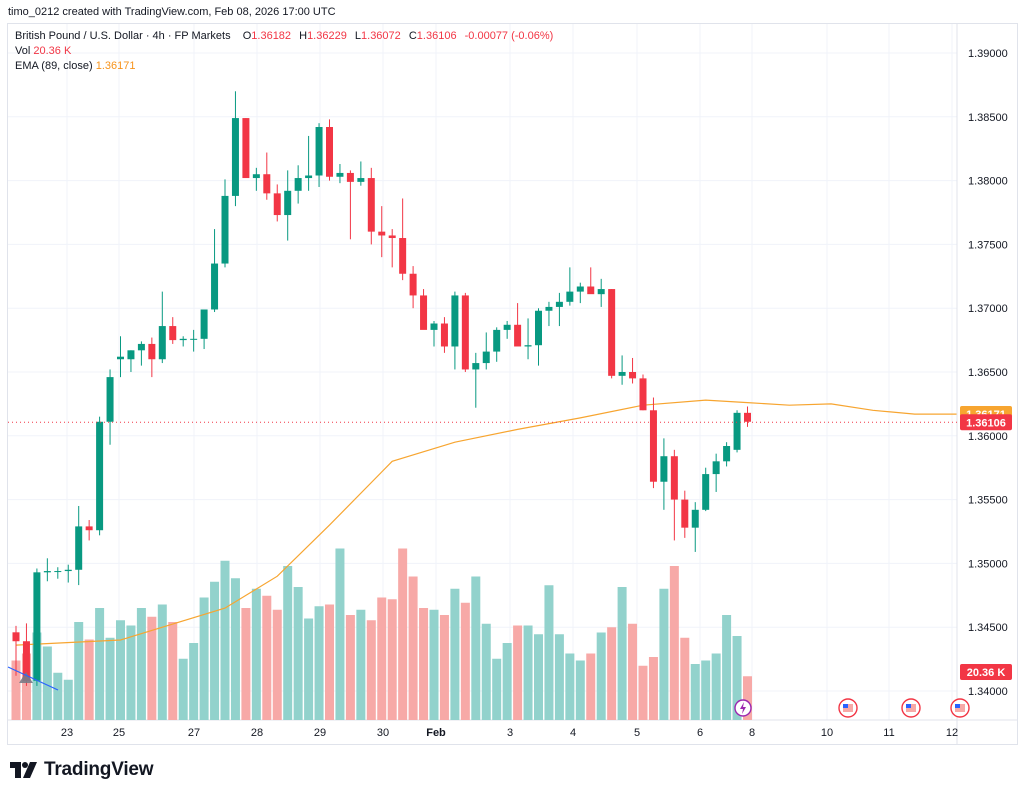 The width and height of the screenshot is (1024, 796). What do you see at coordinates (986, 422) in the screenshot?
I see `close-price-label-bg` at bounding box center [986, 422].